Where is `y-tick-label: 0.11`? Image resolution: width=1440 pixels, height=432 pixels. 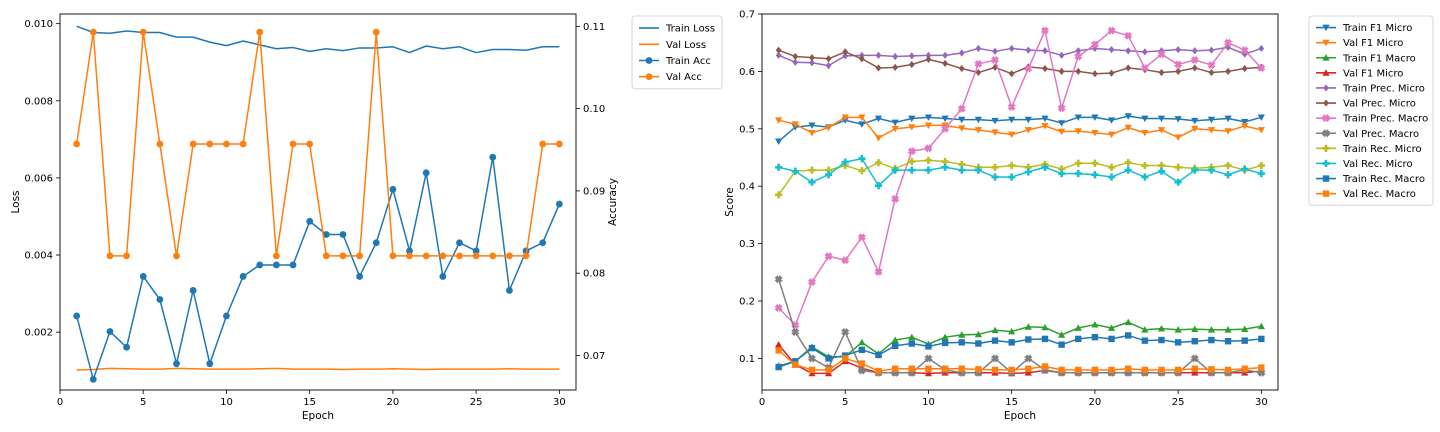 y-tick-label: 0.11 is located at coordinates (594, 27).